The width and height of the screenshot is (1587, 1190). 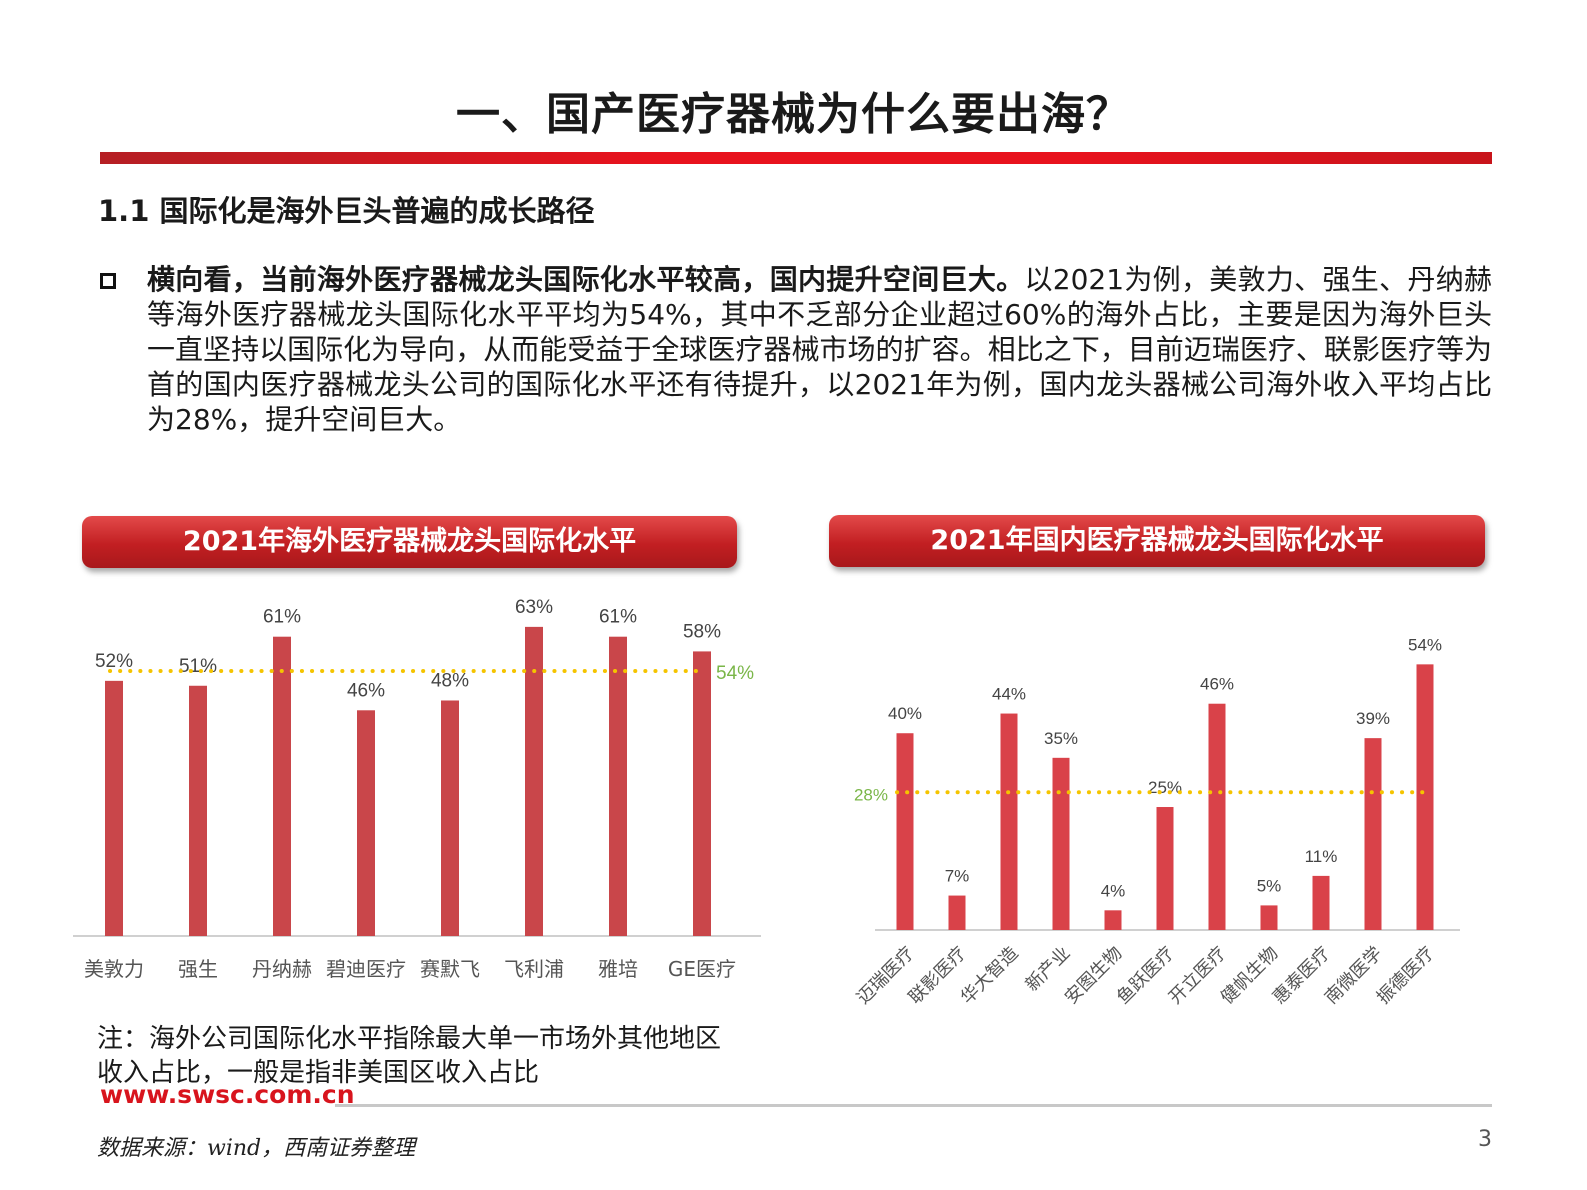 I want to click on data-label: 11%, so click(x=1321, y=856).